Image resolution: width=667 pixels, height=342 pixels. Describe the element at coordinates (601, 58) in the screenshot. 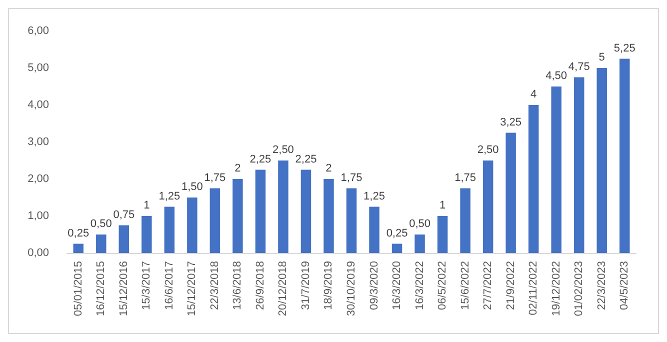

I see `data-label: 5` at that location.